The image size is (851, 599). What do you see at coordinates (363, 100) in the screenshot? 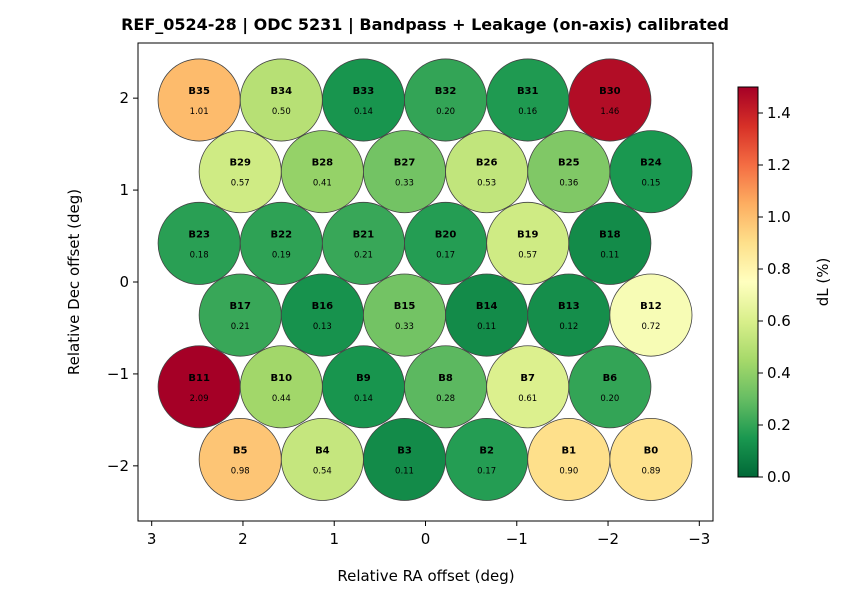
I see `beam-b33: B33 0.14` at bounding box center [363, 100].